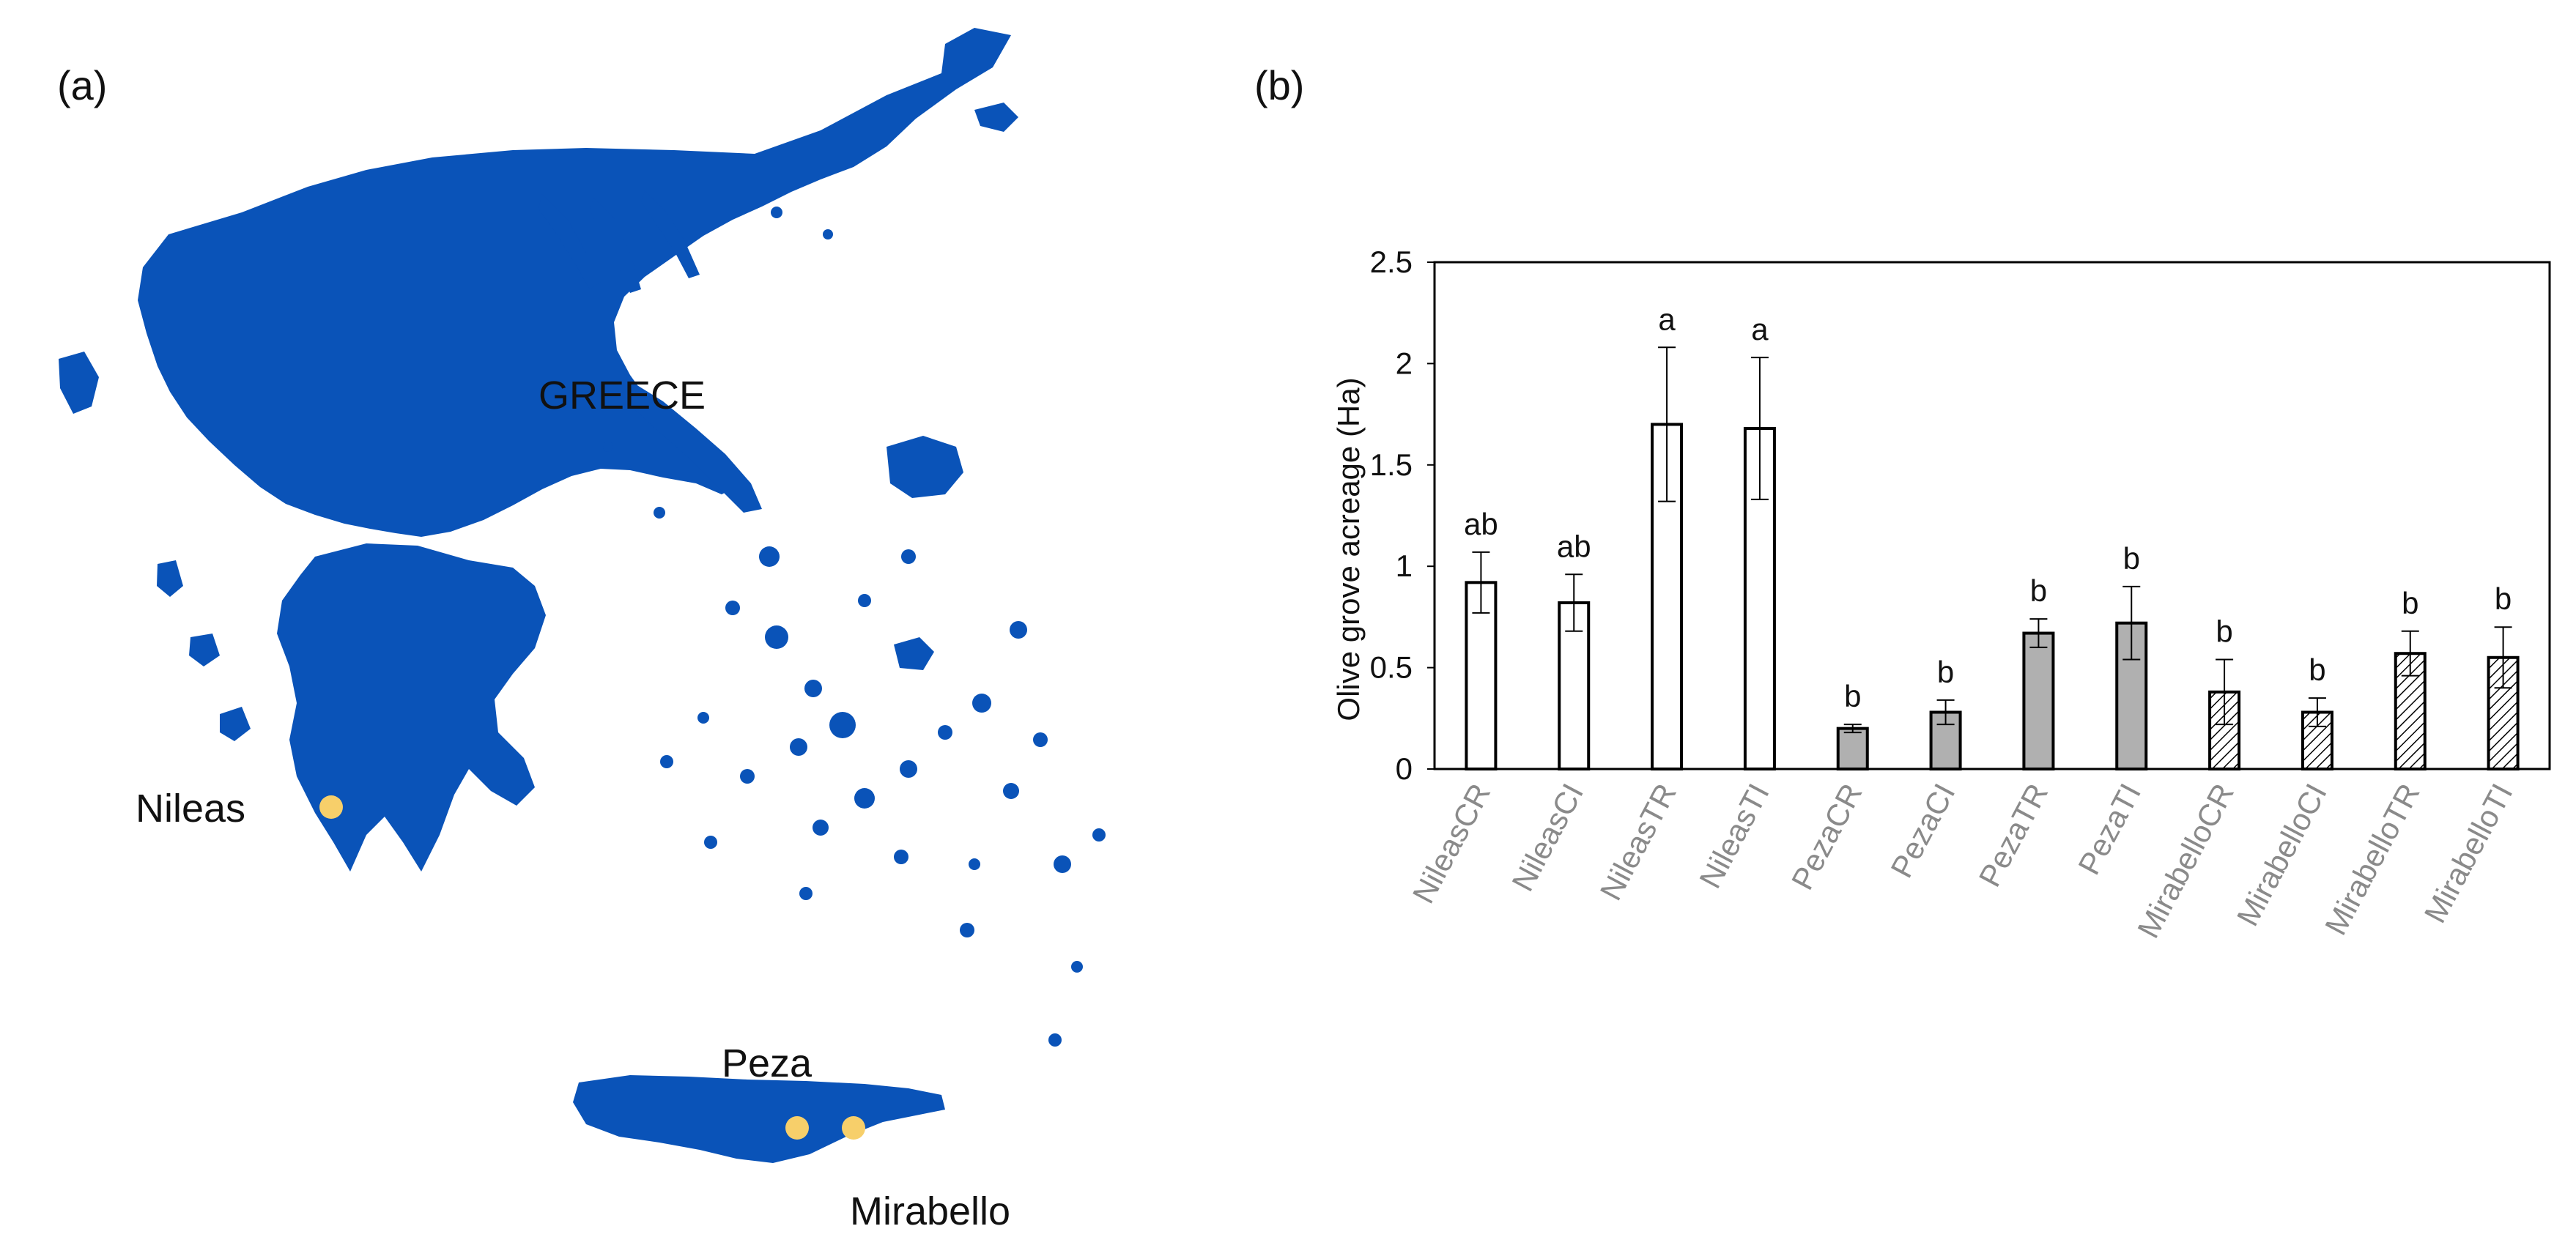 The height and width of the screenshot is (1237, 2576). Describe the element at coordinates (2281, 855) in the screenshot. I see `x-tick-label: MirabelloCI` at that location.